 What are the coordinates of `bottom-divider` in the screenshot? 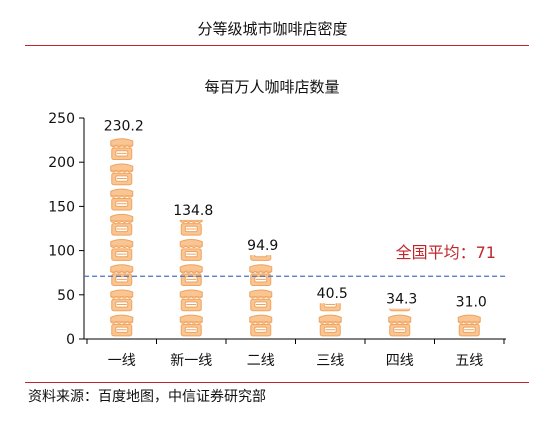 It's located at (277, 382).